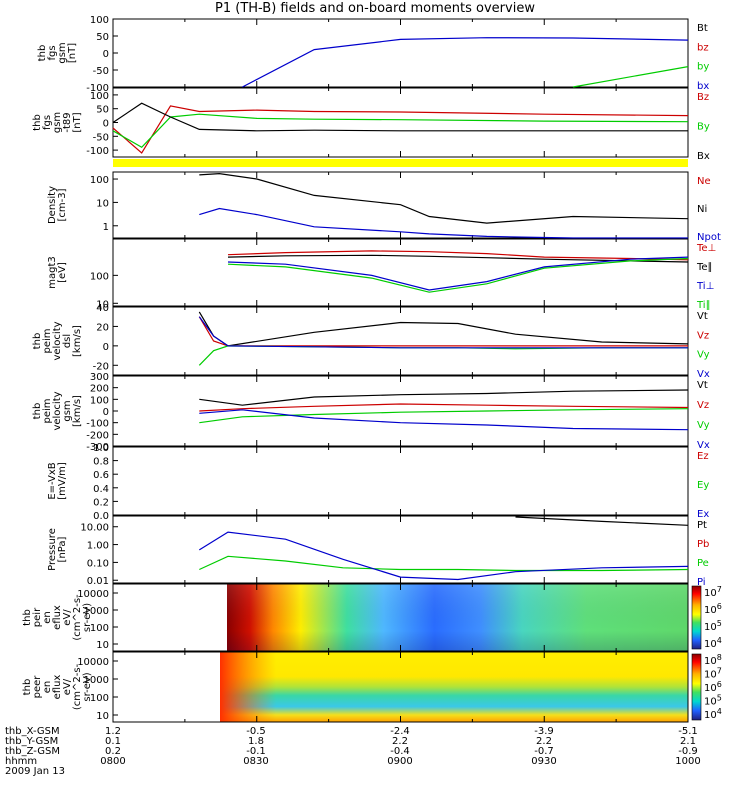 The image size is (750, 800). Describe the element at coordinates (101, 502) in the screenshot. I see `y-tick-label: 0.2` at that location.